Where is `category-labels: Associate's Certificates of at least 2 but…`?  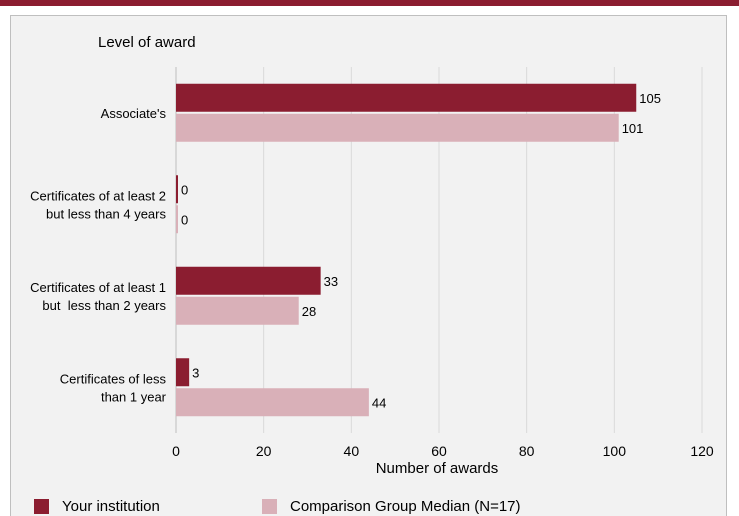 category-labels: Associate's Certificates of at least 2 but… is located at coordinates (98, 255).